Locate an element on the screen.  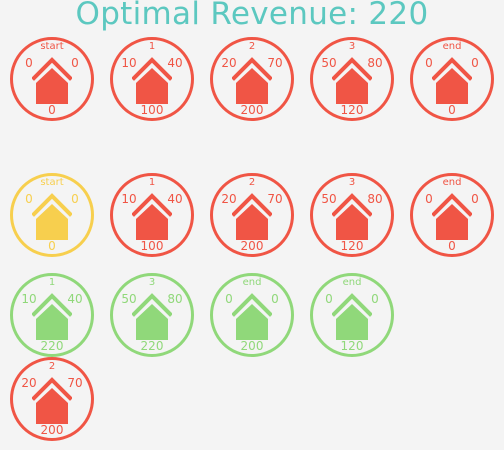
house-node: end 0 0 200 is located at coordinates (252, 315).